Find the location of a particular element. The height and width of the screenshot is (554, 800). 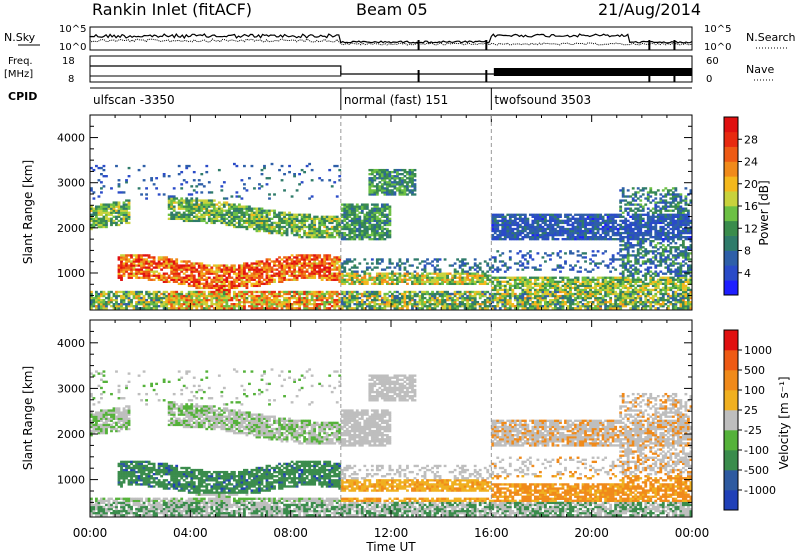

beam-title: Beam 05 is located at coordinates (392, 9).